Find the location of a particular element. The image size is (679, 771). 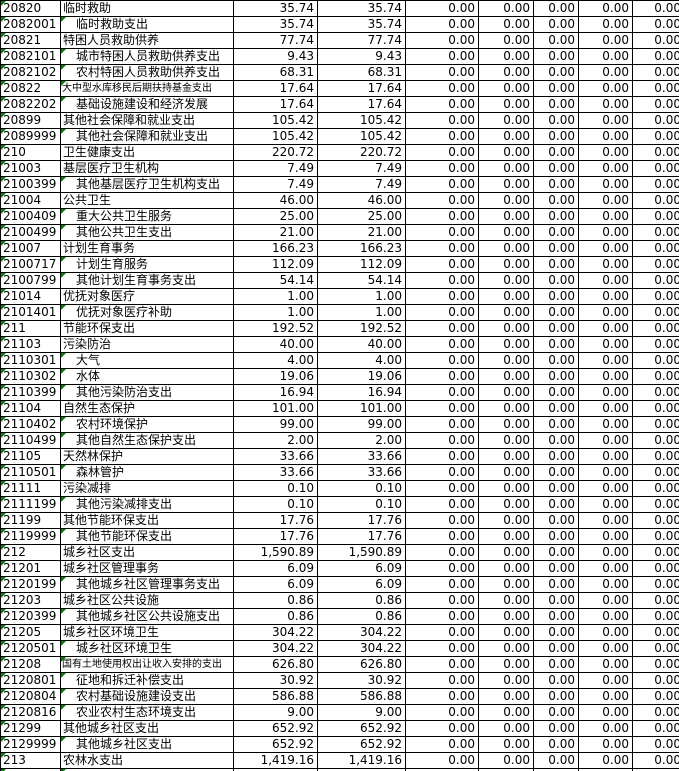

amount-cell-2: 35.74 is located at coordinates (361, 24).